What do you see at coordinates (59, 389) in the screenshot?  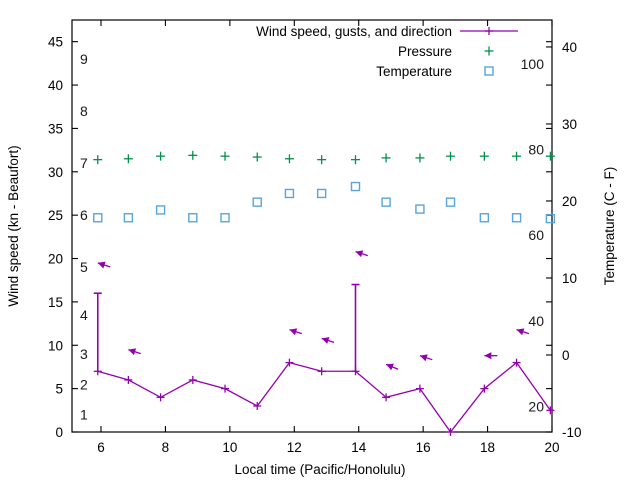 I see `y-tick-label: 5` at bounding box center [59, 389].